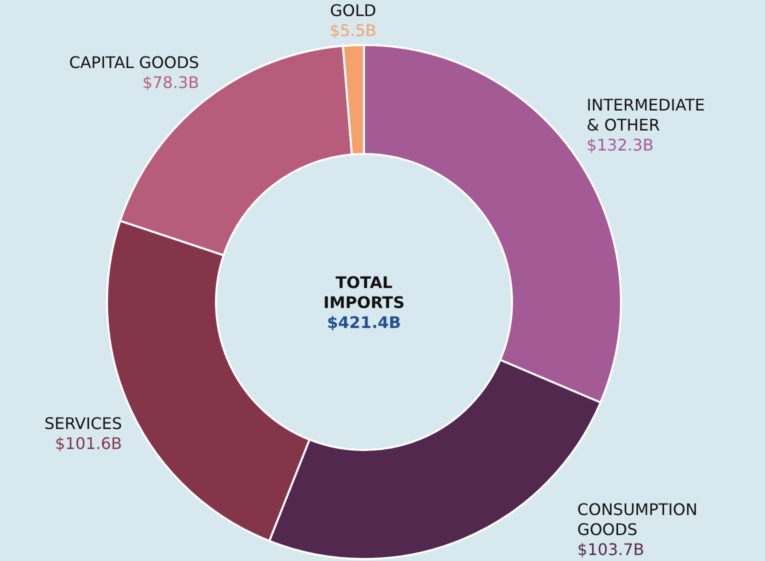 The width and height of the screenshot is (765, 561). Describe the element at coordinates (645, 115) in the screenshot. I see `slice-label: INTERMEDIATE & OTHER` at that location.